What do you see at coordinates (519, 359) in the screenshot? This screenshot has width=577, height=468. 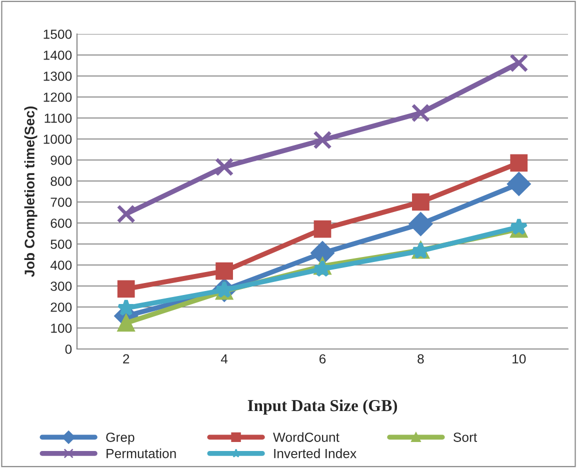 I see `x-tick-label: 10` at bounding box center [519, 359].